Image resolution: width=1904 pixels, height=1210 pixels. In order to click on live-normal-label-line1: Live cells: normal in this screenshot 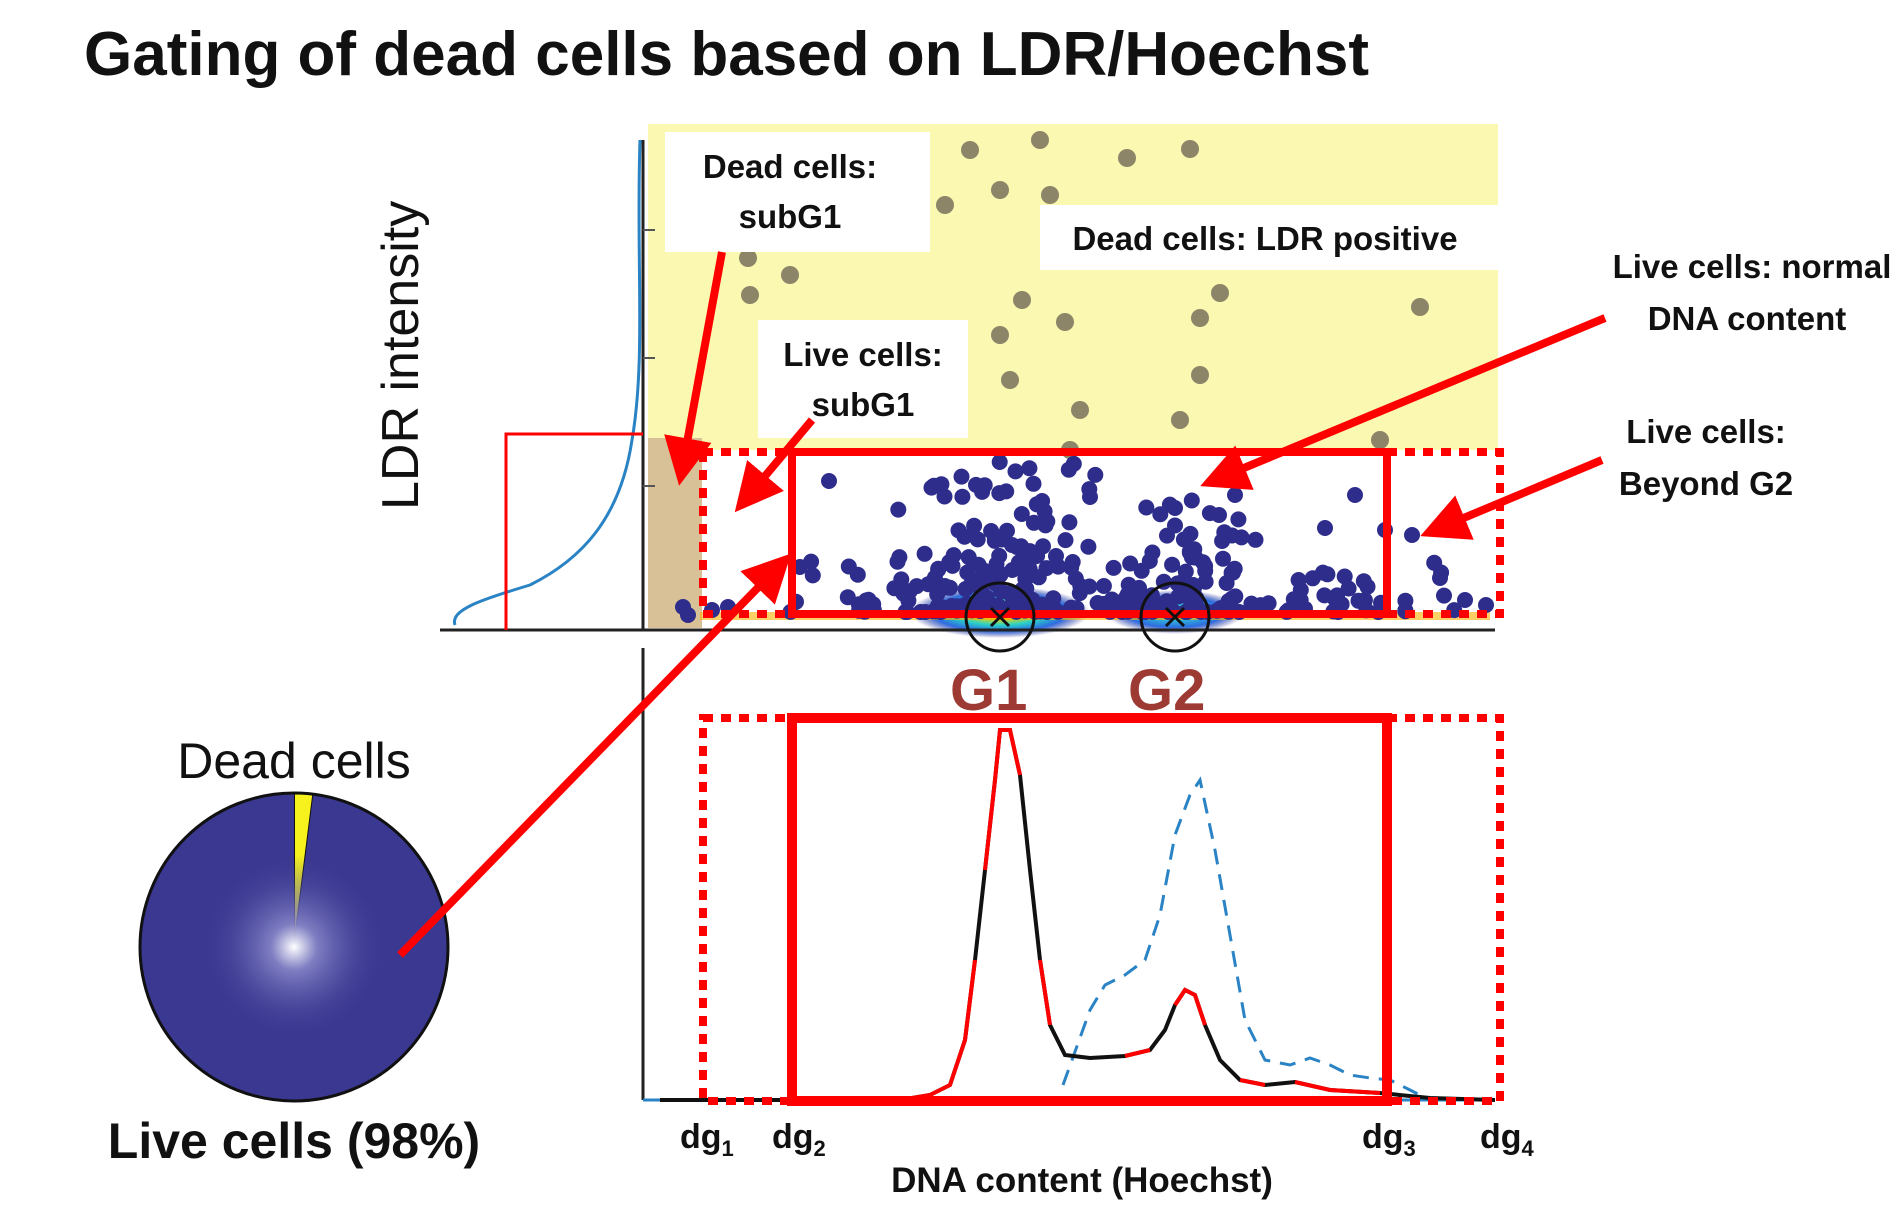, I will do `click(1752, 266)`.